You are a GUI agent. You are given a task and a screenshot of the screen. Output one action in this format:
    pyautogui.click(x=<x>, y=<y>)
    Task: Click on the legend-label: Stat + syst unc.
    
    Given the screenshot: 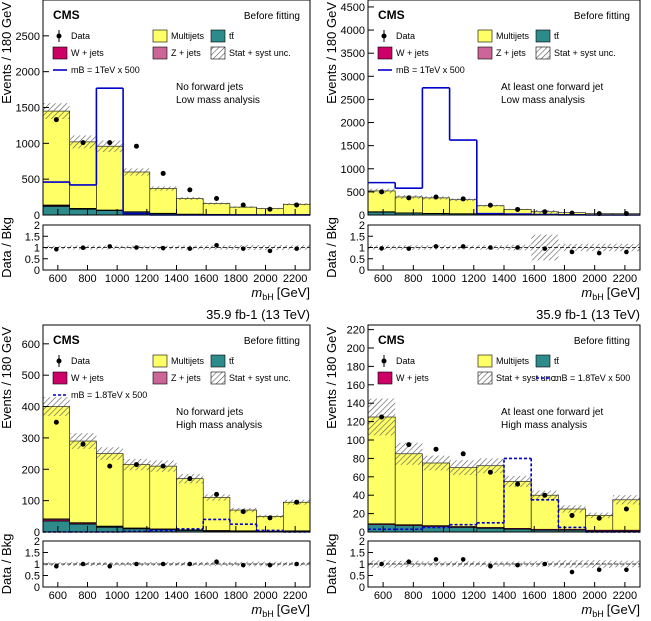 What is the action you would take?
    pyautogui.click(x=527, y=378)
    